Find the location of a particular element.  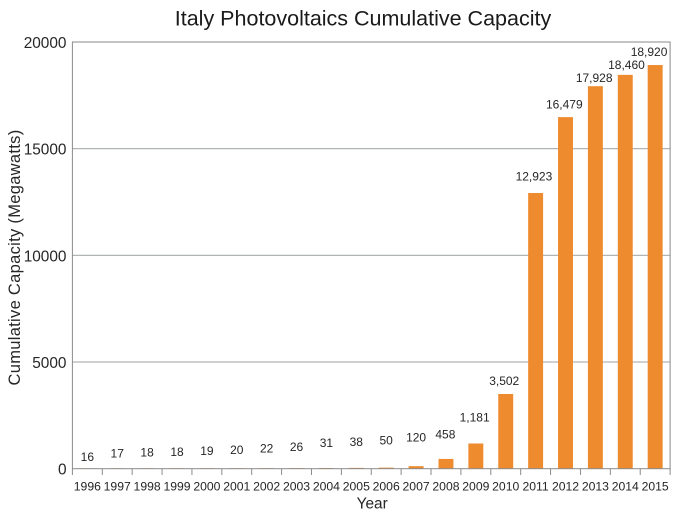

svg-text: 16,479 is located at coordinates (564, 104).